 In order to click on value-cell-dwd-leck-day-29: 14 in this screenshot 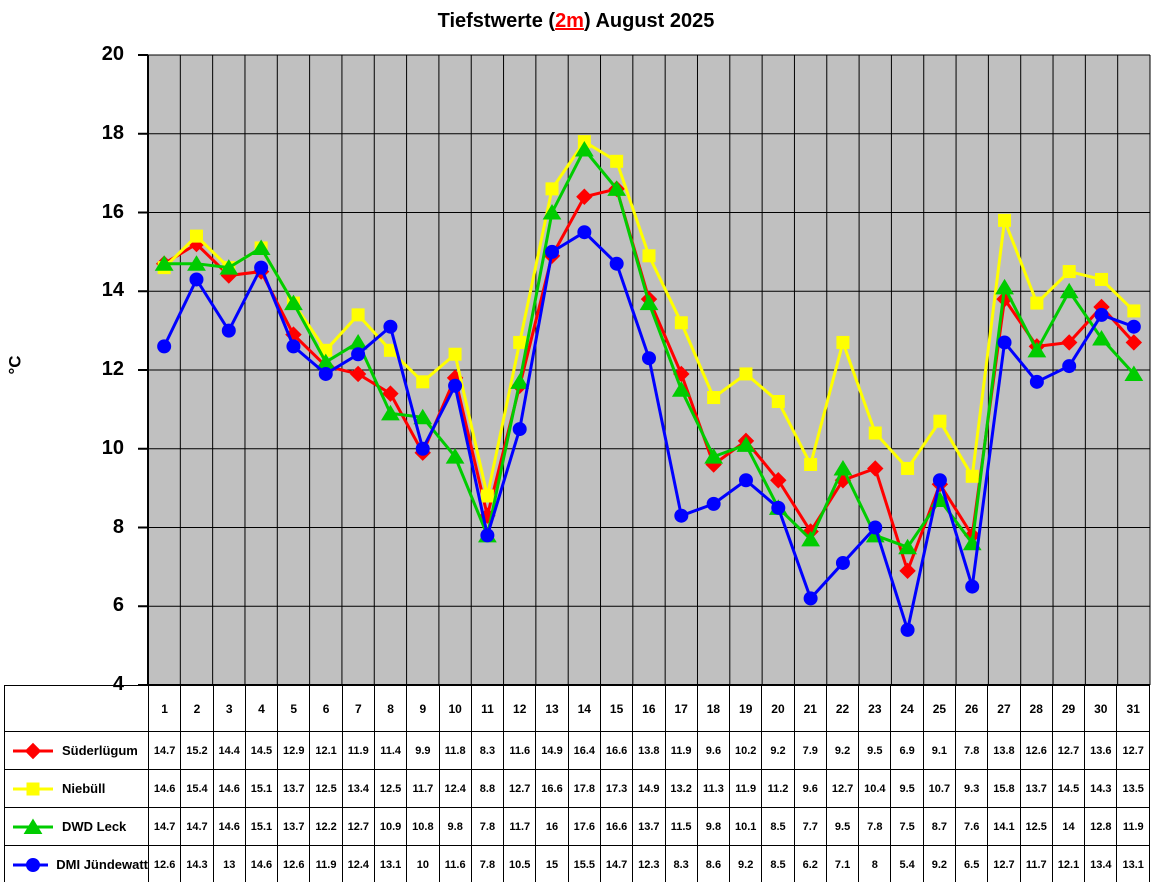, I will do `click(1068, 826)`.